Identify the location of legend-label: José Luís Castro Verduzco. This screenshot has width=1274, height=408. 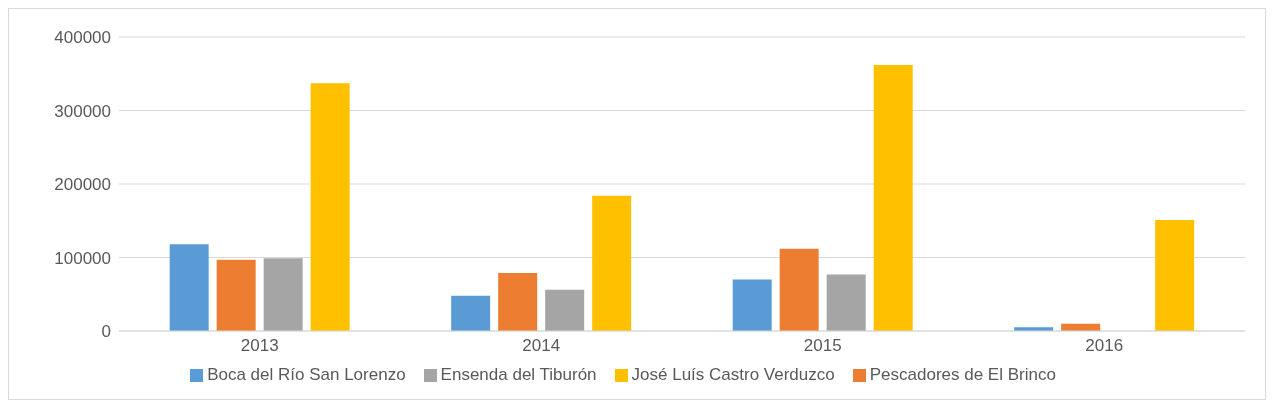
(733, 374).